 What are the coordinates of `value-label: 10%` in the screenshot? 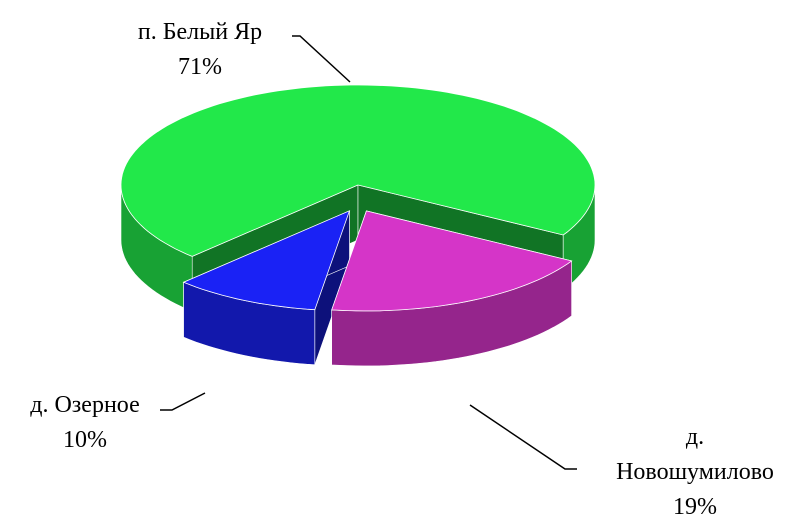 It's located at (85, 440).